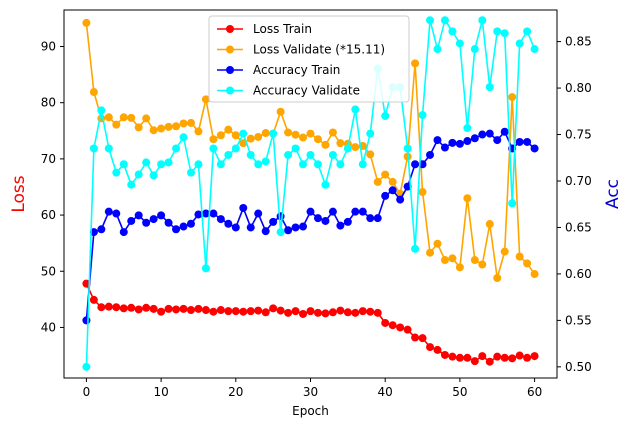 The image size is (632, 432). Describe the element at coordinates (48, 159) in the screenshot. I see `left-y-tick-label: 70` at that location.